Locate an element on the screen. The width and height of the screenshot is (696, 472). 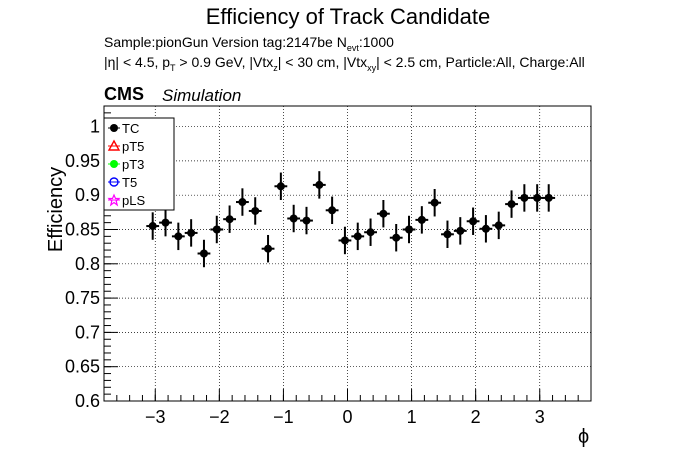
selection-eta: |η| < 4.5, p is located at coordinates (137, 62).